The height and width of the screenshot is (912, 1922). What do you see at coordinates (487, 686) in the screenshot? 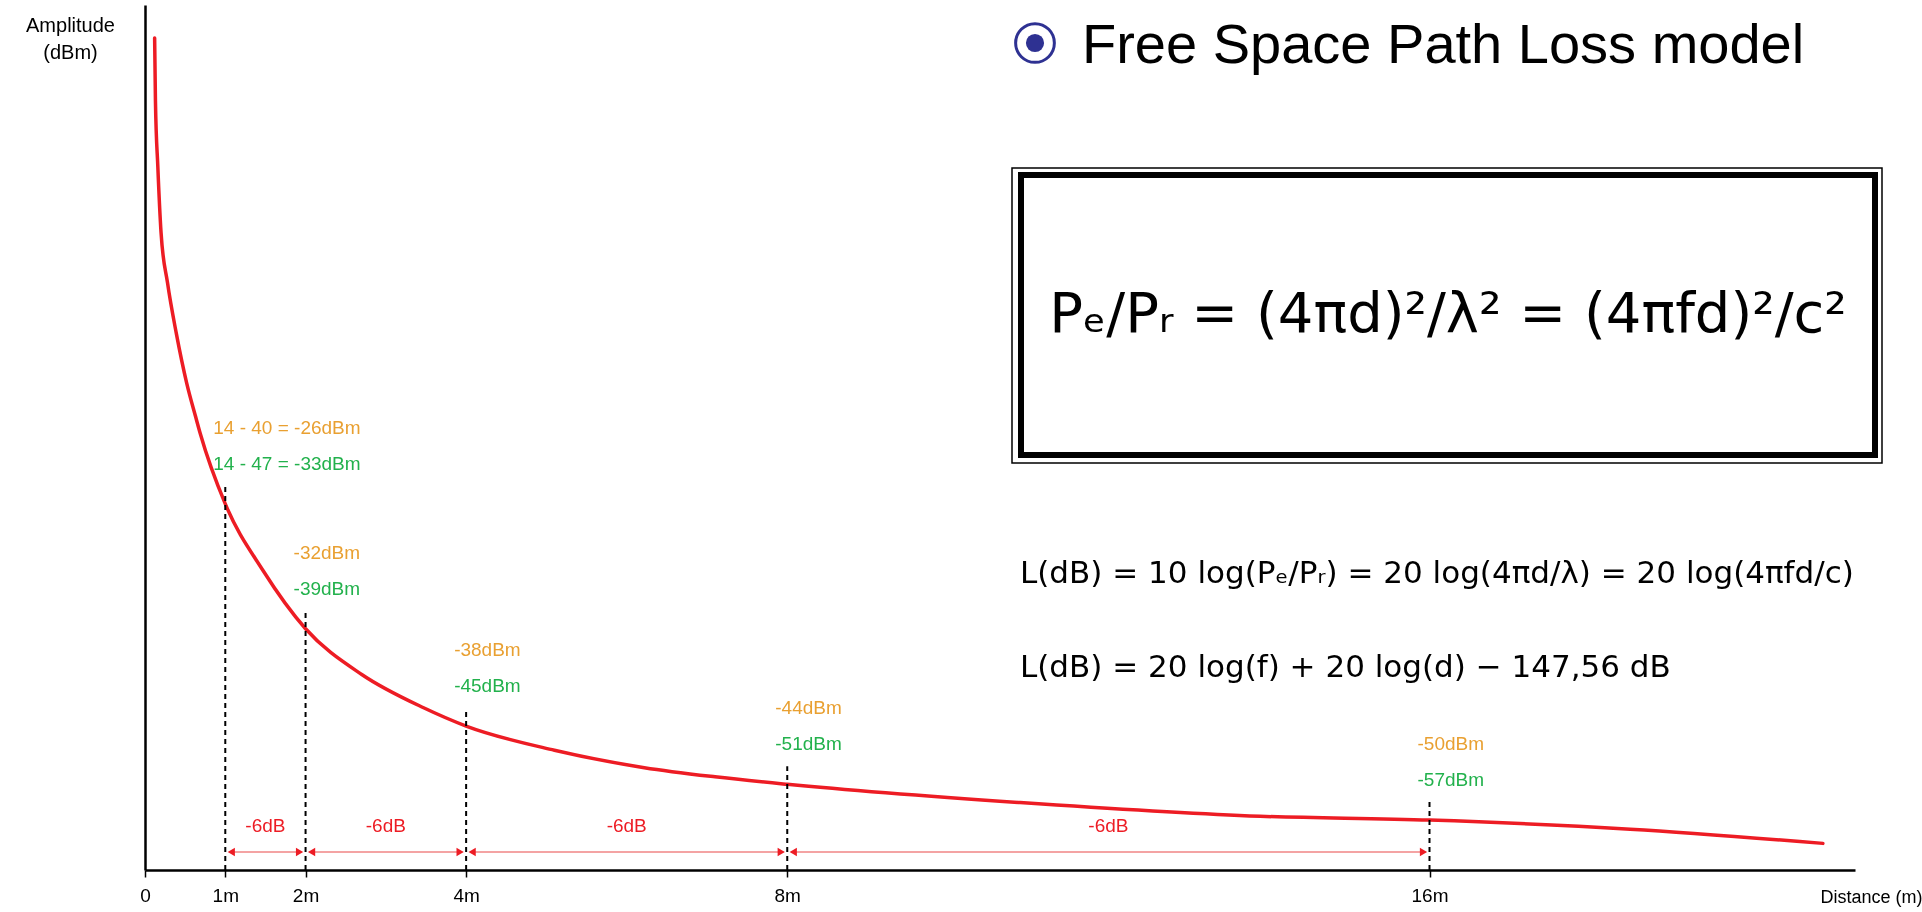
I see `annotation: -45dBm` at bounding box center [487, 686].